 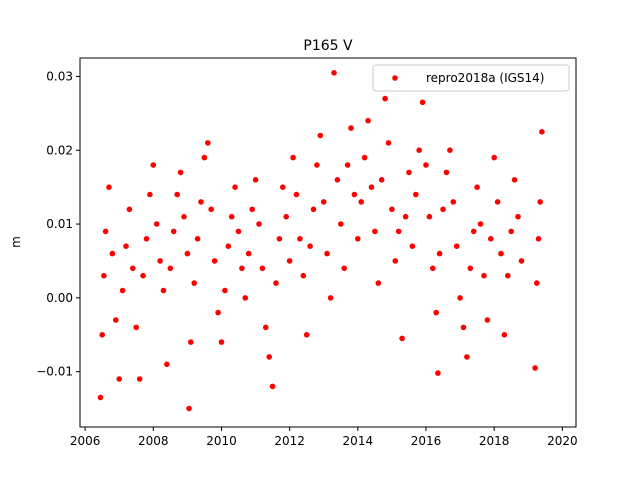 I want to click on legend-label: repro2018a (IGS14), so click(x=485, y=78).